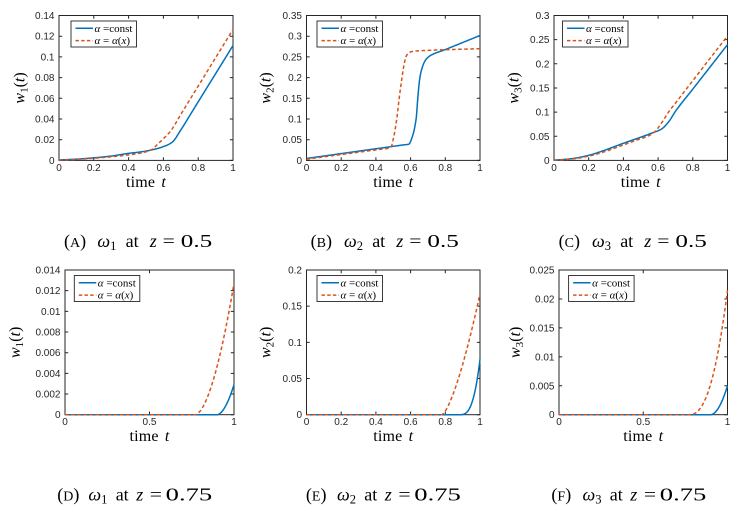 Image resolution: width=748 pixels, height=514 pixels. I want to click on svg-text: 0.008, so click(47, 333).